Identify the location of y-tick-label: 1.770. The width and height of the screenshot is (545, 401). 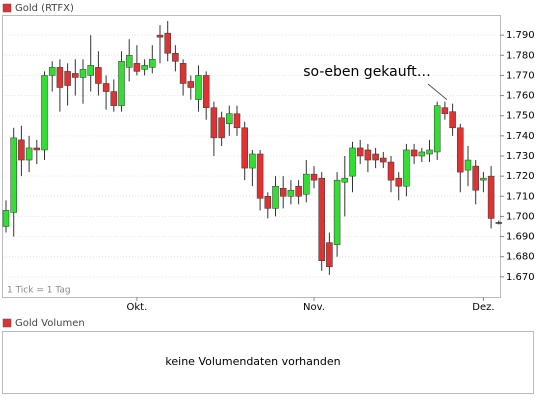
(520, 75).